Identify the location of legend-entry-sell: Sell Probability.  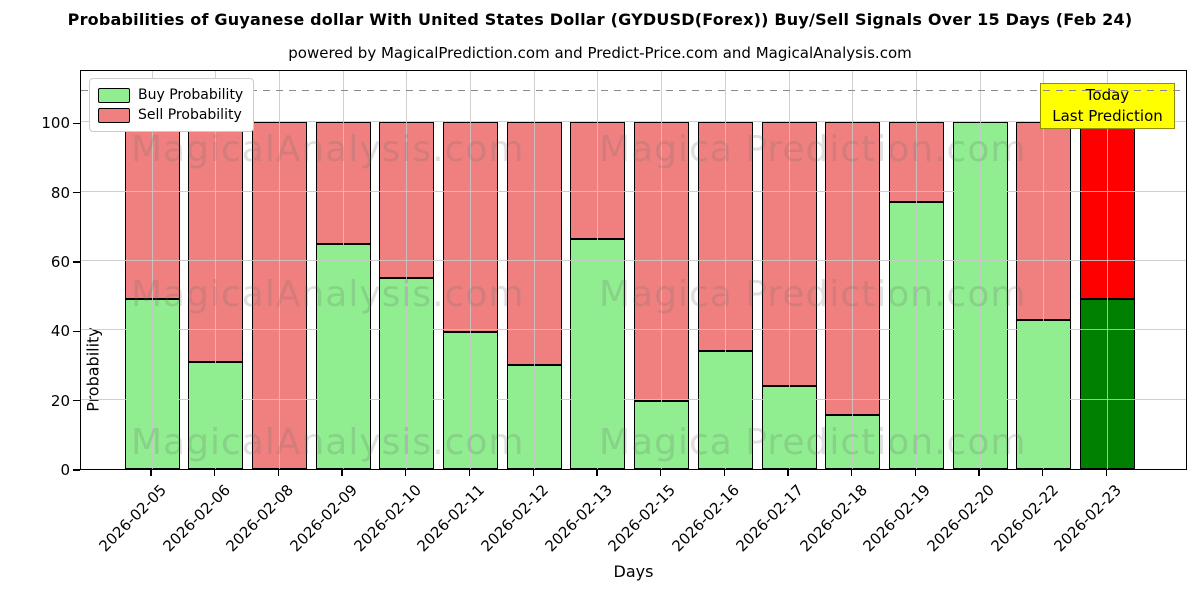
(170, 115).